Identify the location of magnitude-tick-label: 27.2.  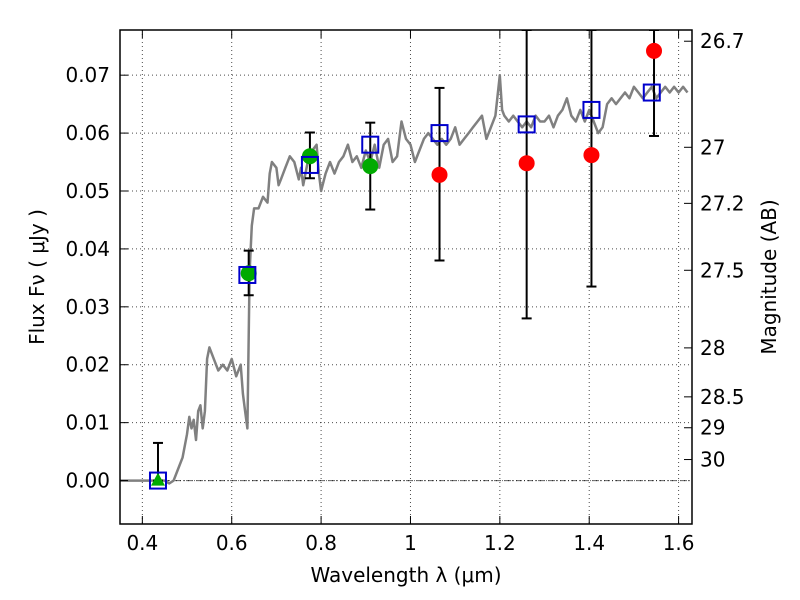
(722, 203).